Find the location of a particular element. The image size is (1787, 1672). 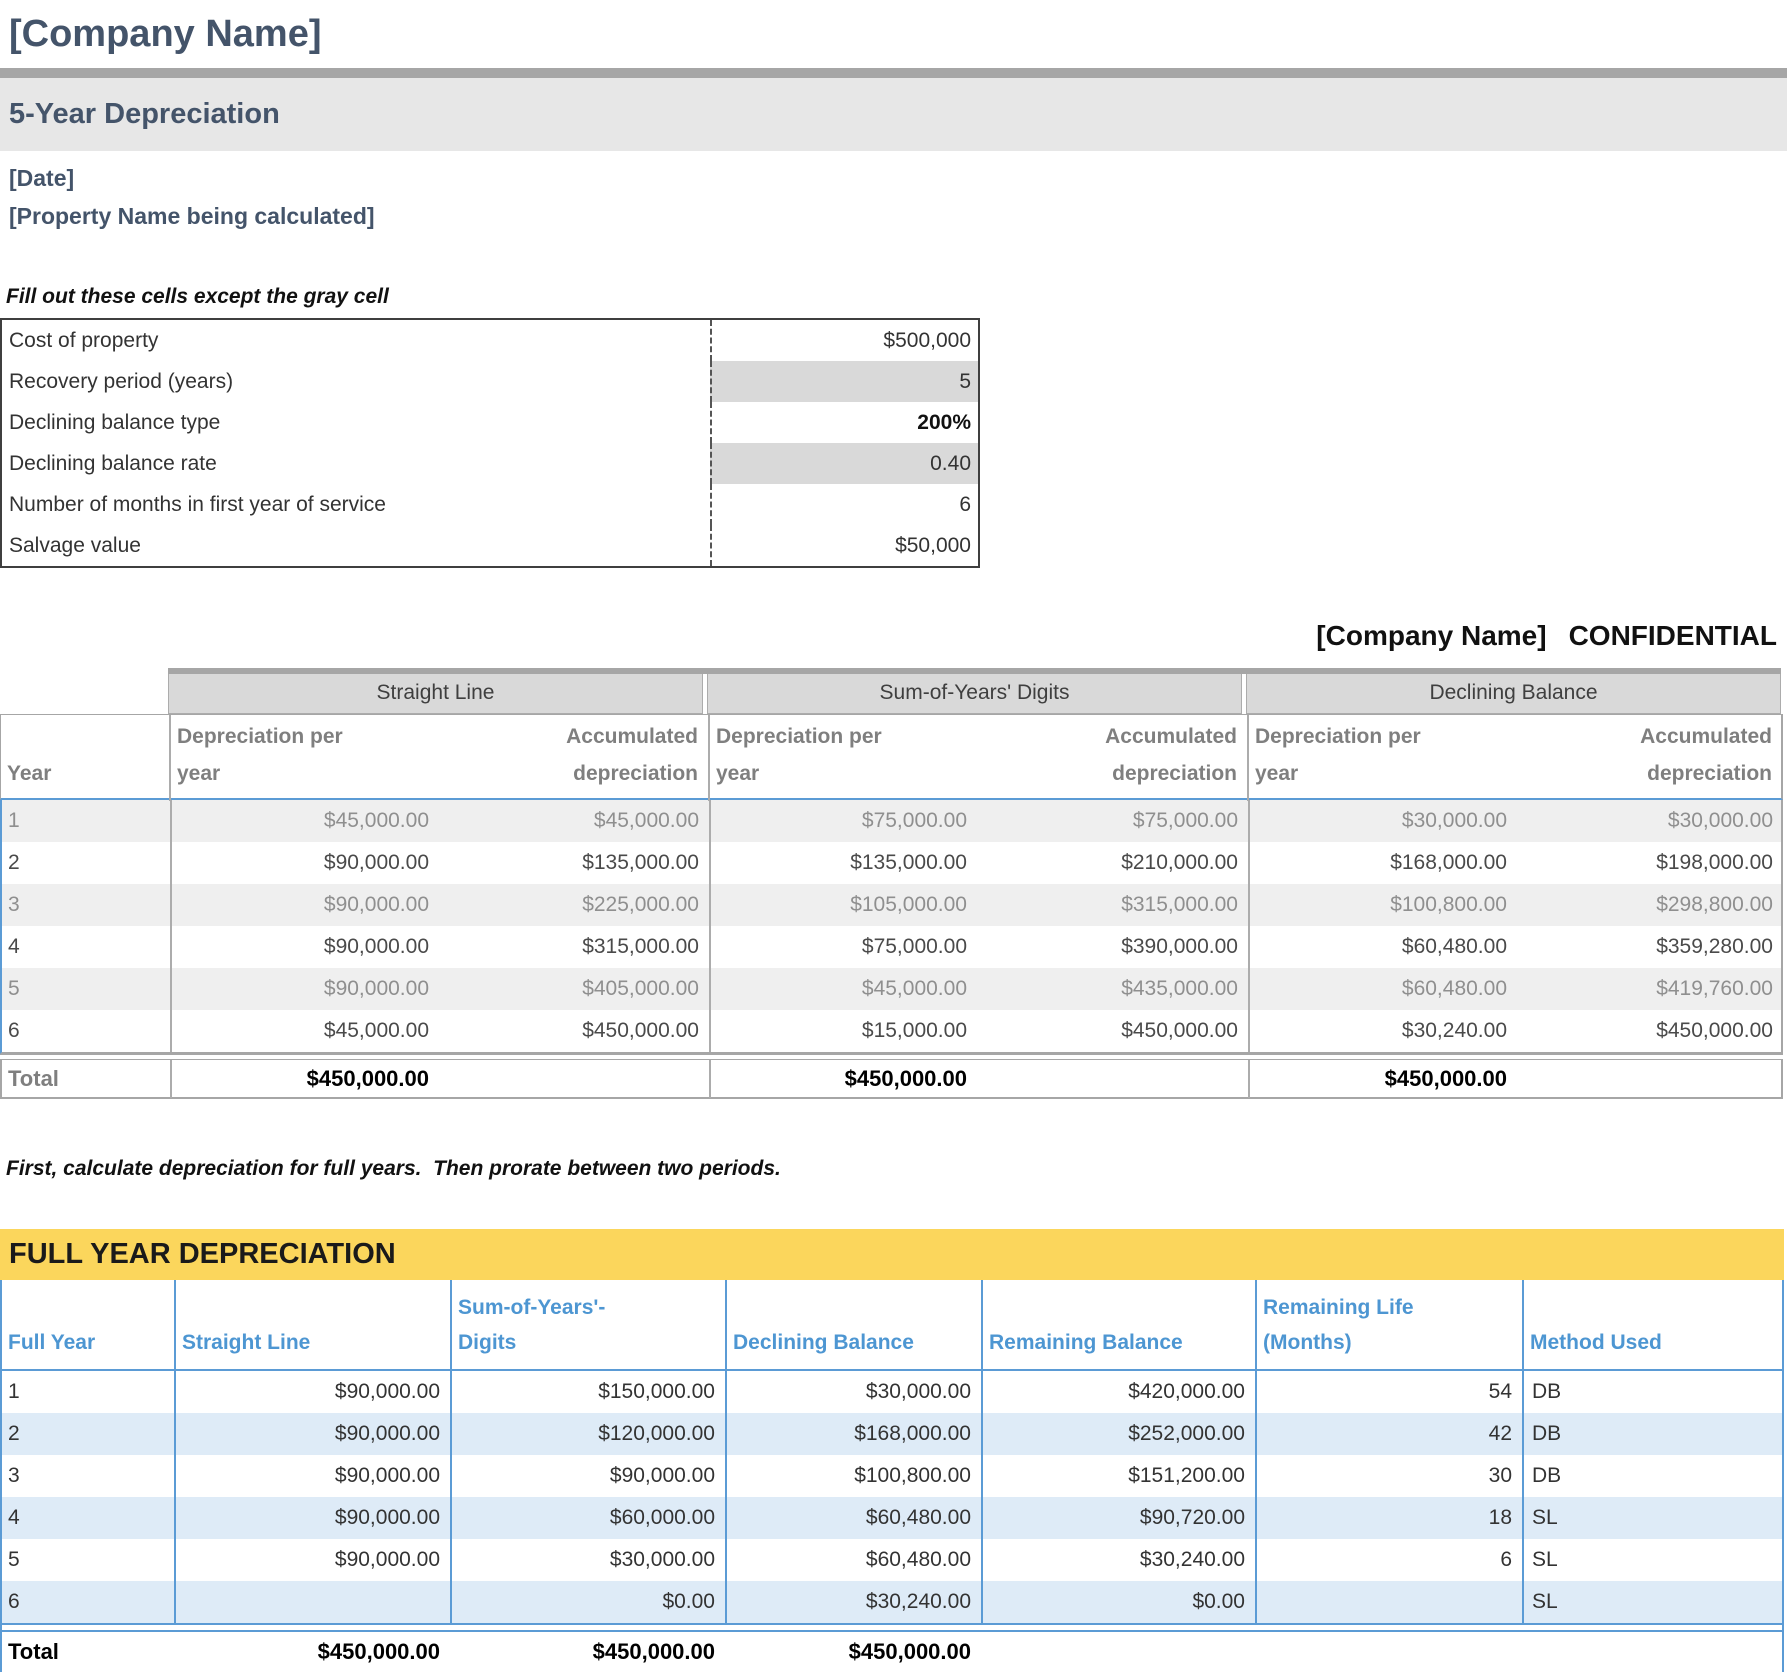

subtitle-band: 5-Year Depreciation is located at coordinates (893, 114).